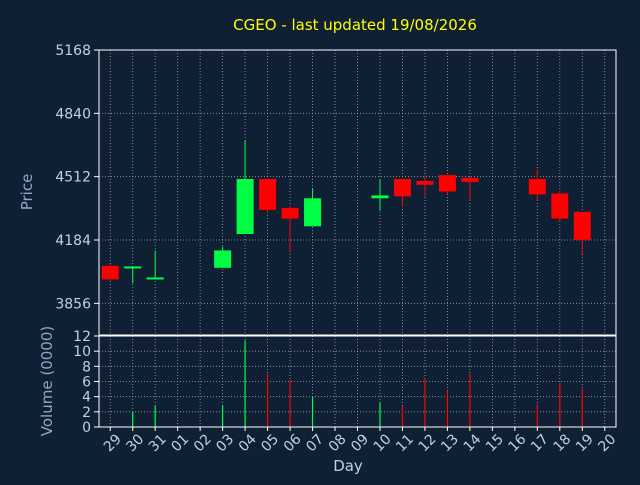 This screenshot has height=485, width=640. What do you see at coordinates (86, 383) in the screenshot?
I see `volume-tick-label: 6` at bounding box center [86, 383].